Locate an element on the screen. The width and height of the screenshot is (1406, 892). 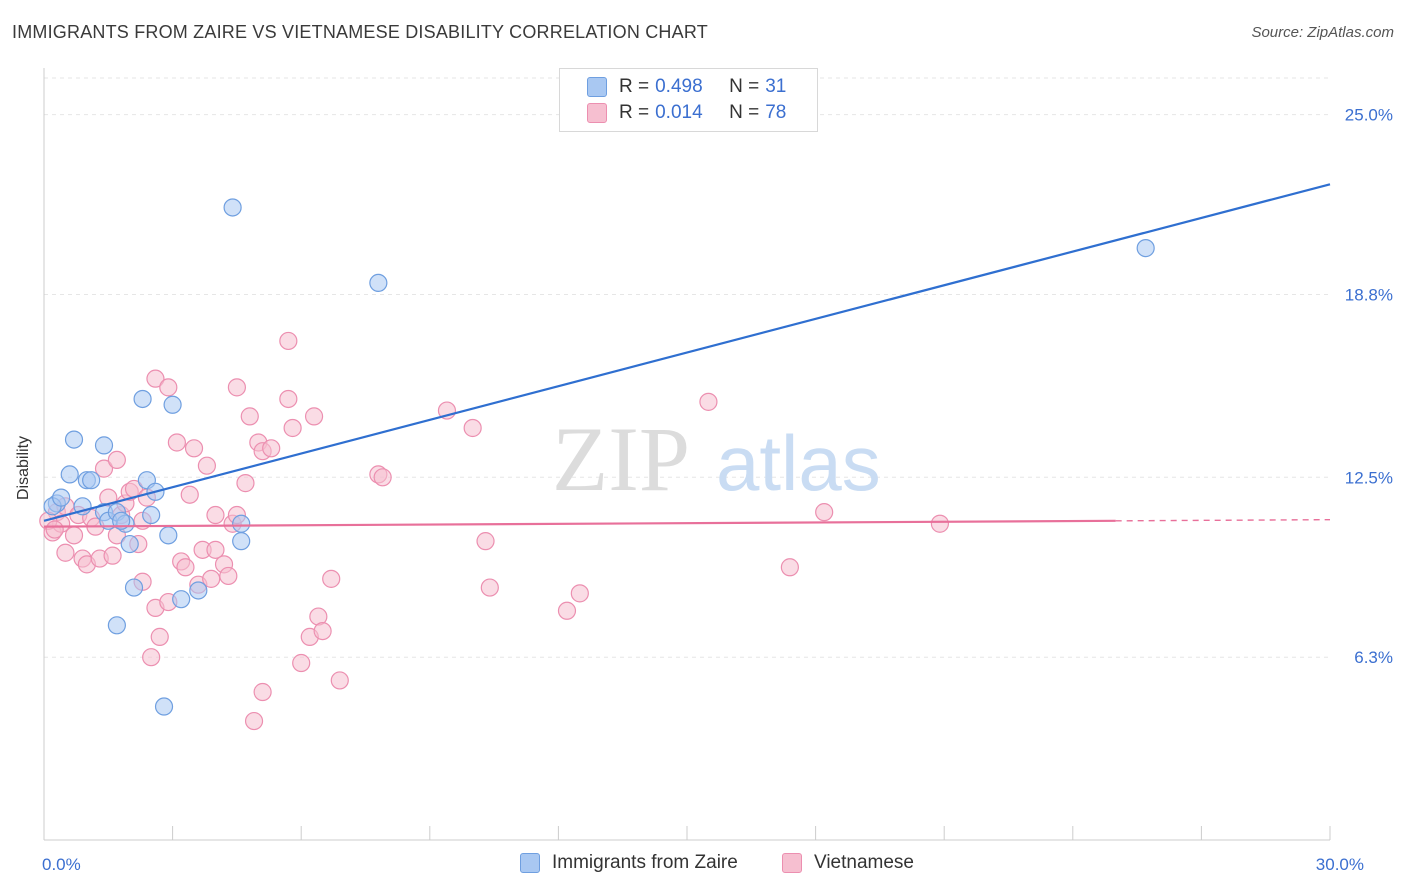
source-credit: Source: ZipAtlas.com is located at coordinates (1322, 32).